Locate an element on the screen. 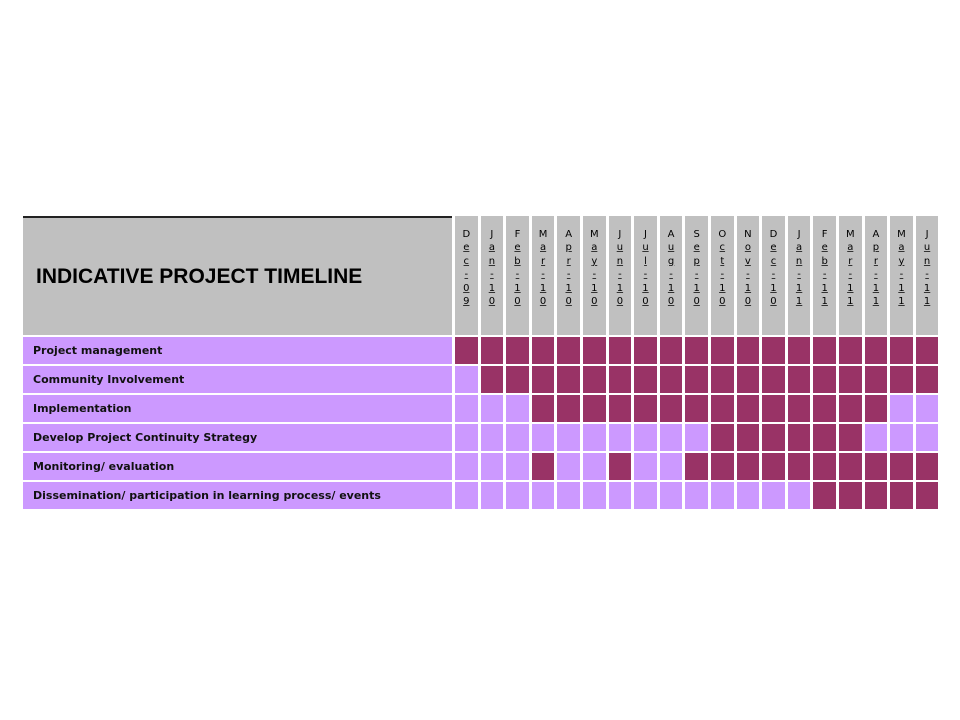 The width and height of the screenshot is (960, 720). timeline-title: INDICATIVE PROJECT TIMELINE is located at coordinates (199, 276).